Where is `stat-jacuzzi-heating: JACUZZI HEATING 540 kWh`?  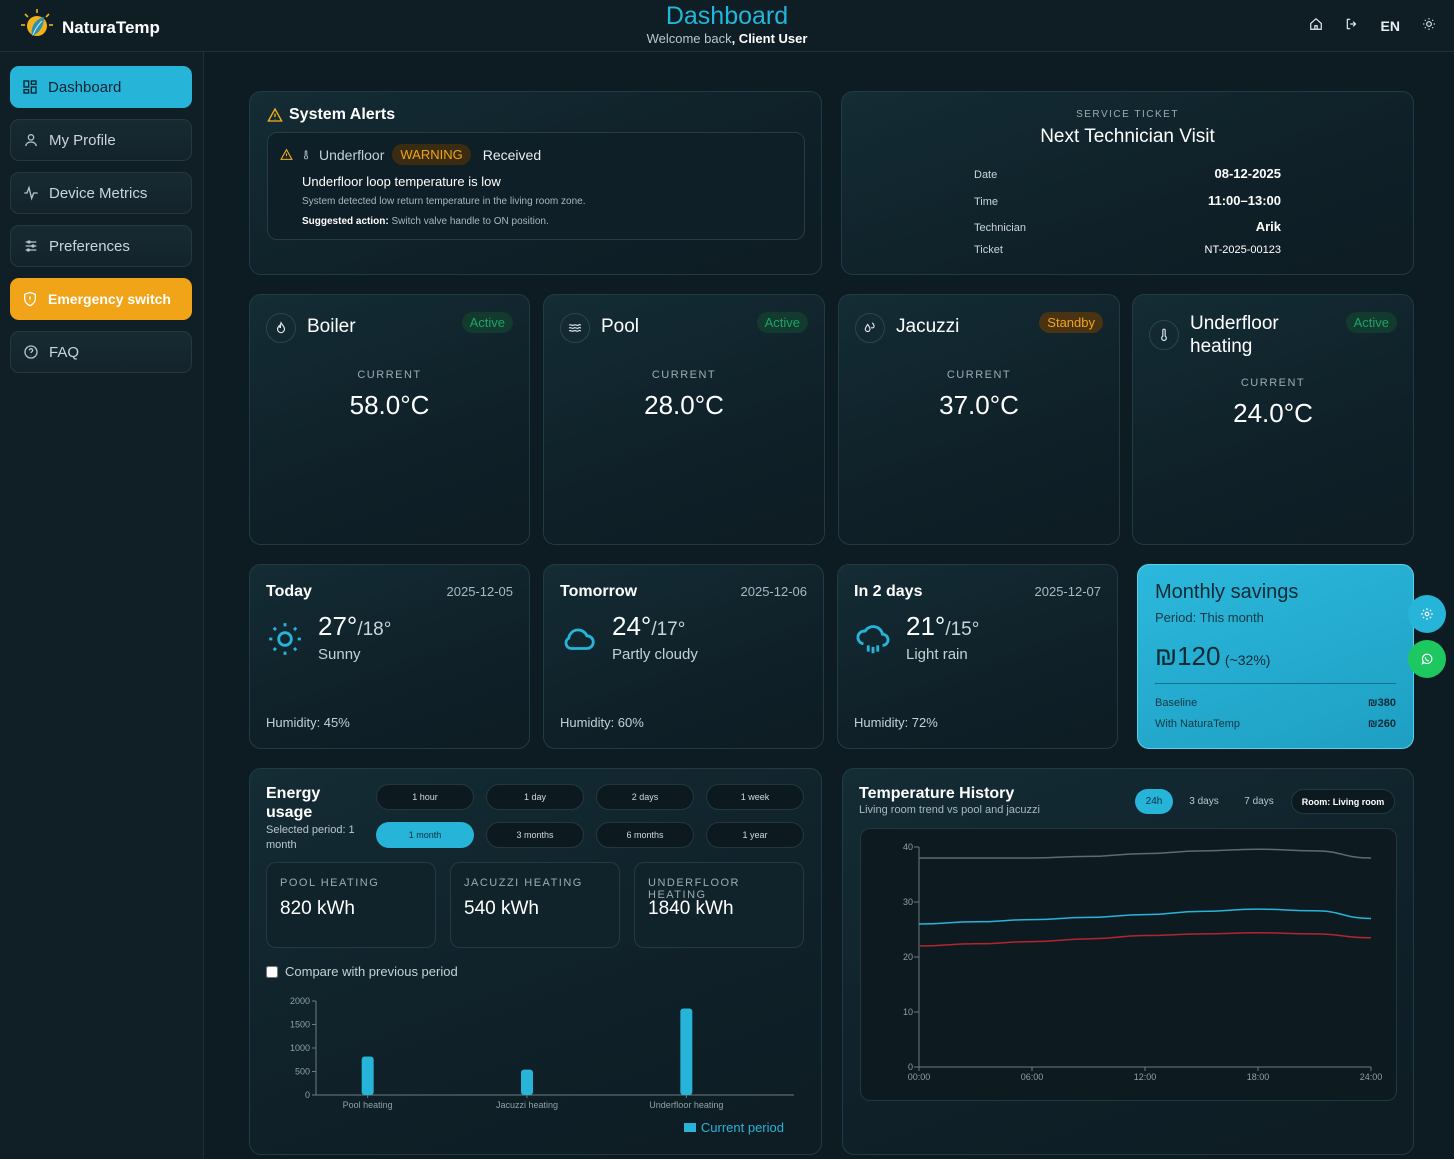 stat-jacuzzi-heating: JACUZZI HEATING 540 kWh is located at coordinates (535, 905).